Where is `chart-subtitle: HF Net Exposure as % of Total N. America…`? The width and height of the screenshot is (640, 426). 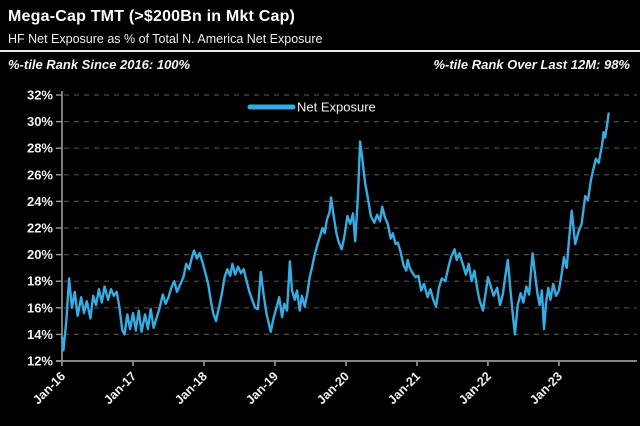 chart-subtitle: HF Net Exposure as % of Total N. America… is located at coordinates (165, 39).